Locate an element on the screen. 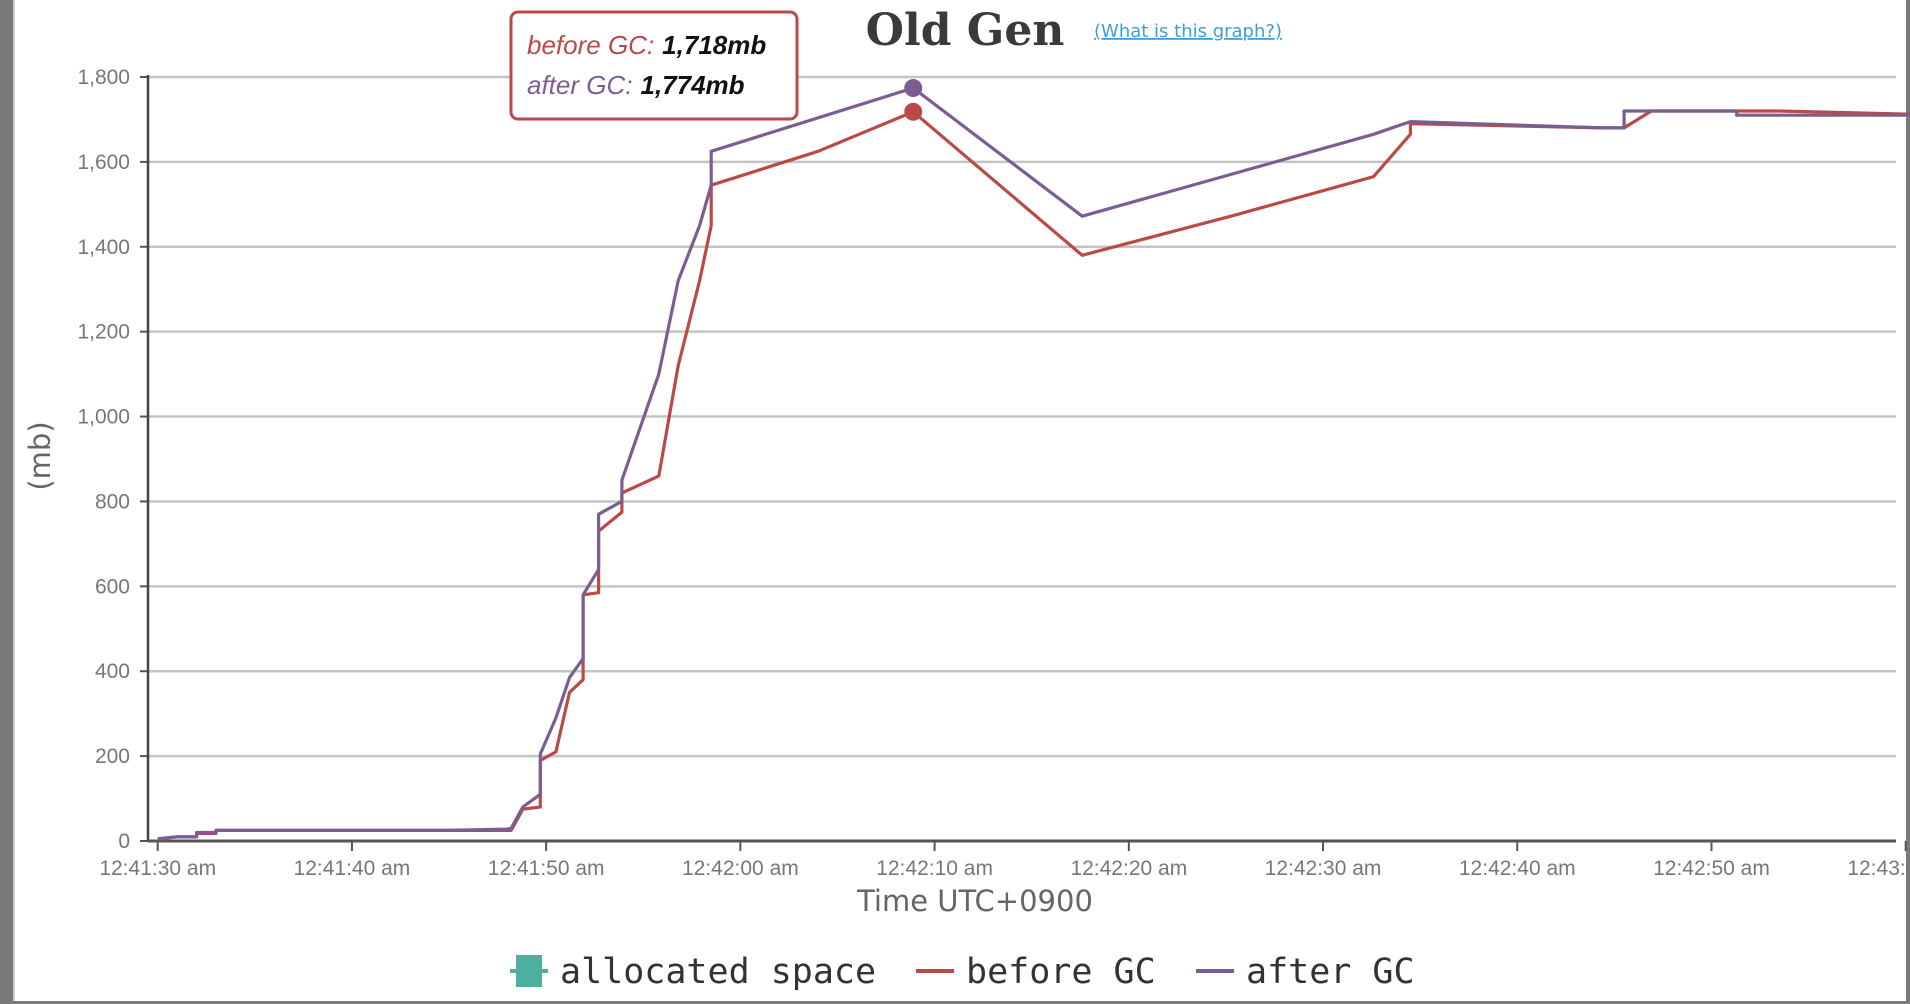 Image resolution: width=1910 pixels, height=1004 pixels. what-is-this-graph-link: (What is this graph?) is located at coordinates (1188, 31).